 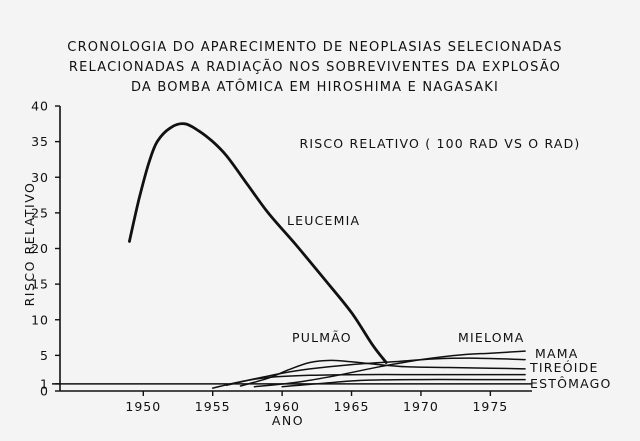 What do you see at coordinates (439, 143) in the screenshot?
I see `risk-annotation: RISCO RELATIVO ( 100 RAD VS O RAD)` at bounding box center [439, 143].